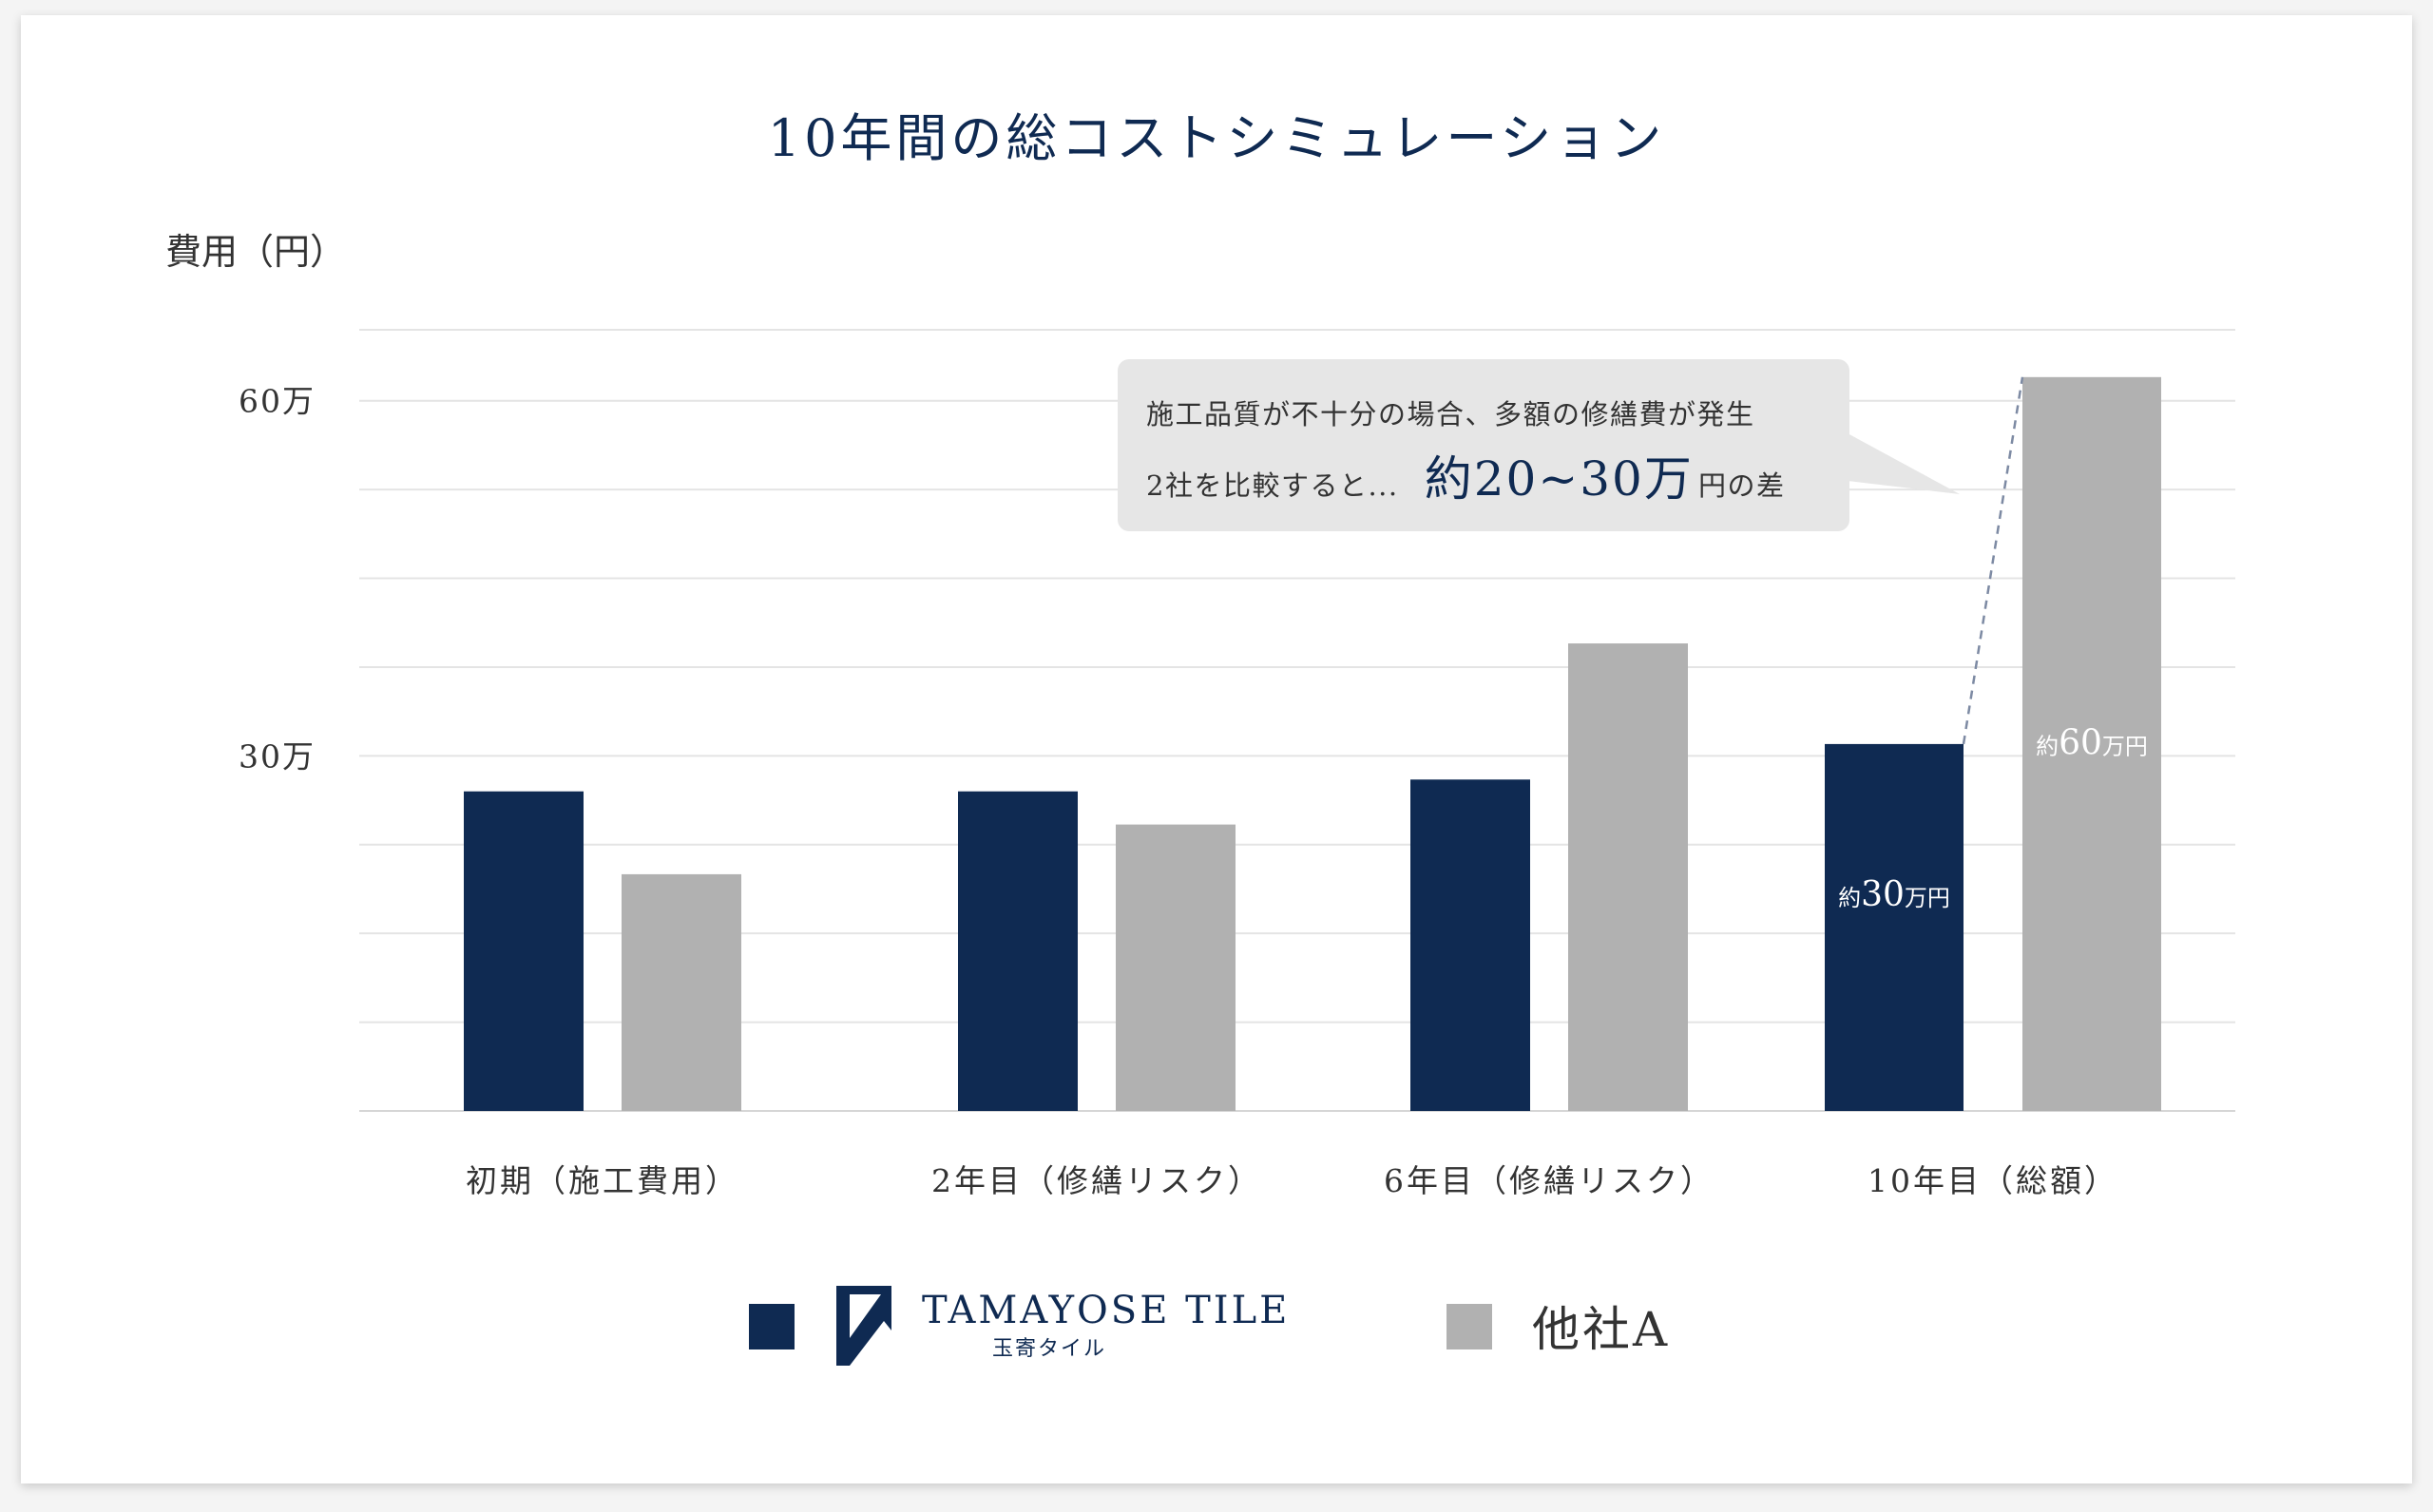  What do you see at coordinates (1993, 1180) in the screenshot?
I see `x-tick-label: 10年目（総額）` at bounding box center [1993, 1180].